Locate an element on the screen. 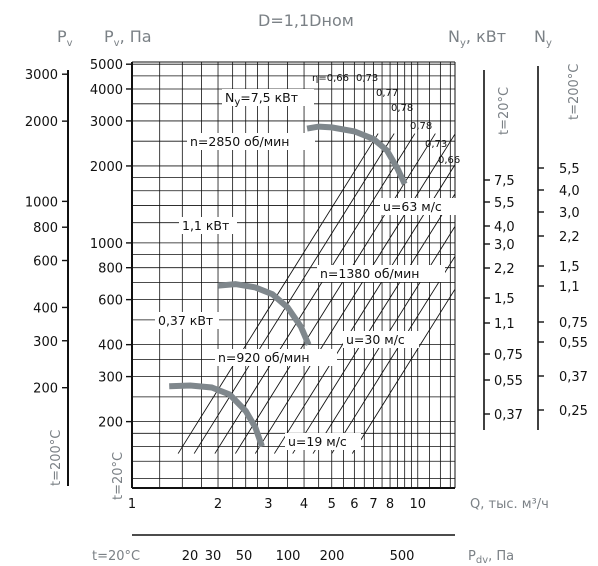 This screenshot has width=598, height=566. outer-y-tick-label: 400 is located at coordinates (45, 308).